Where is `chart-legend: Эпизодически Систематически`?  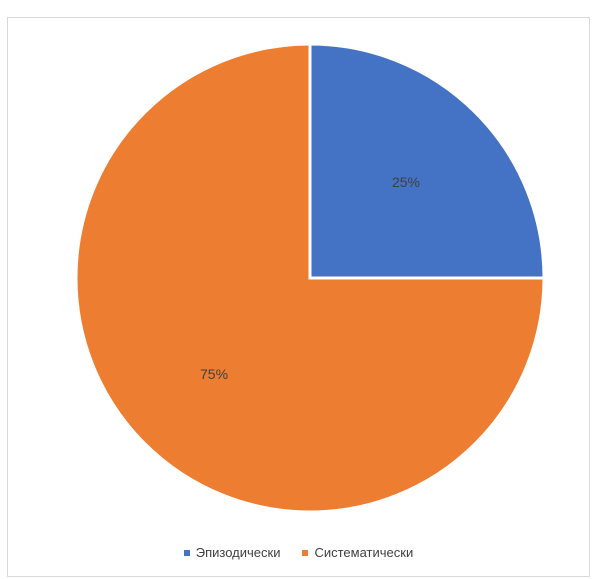
chart-legend: Эпизодически Систематически is located at coordinates (298, 552).